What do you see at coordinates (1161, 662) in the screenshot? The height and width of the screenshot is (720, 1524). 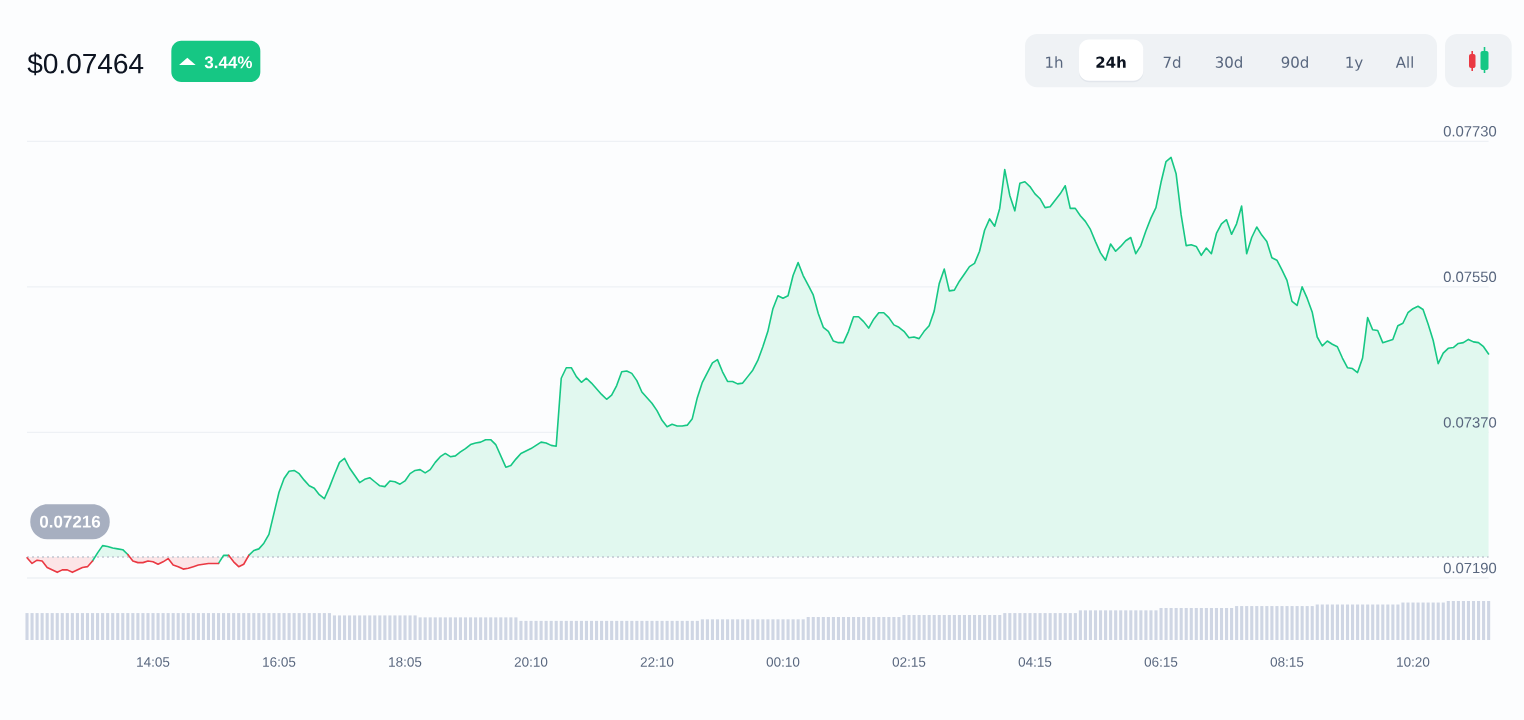 I see `x-tick-label: 06:15` at bounding box center [1161, 662].